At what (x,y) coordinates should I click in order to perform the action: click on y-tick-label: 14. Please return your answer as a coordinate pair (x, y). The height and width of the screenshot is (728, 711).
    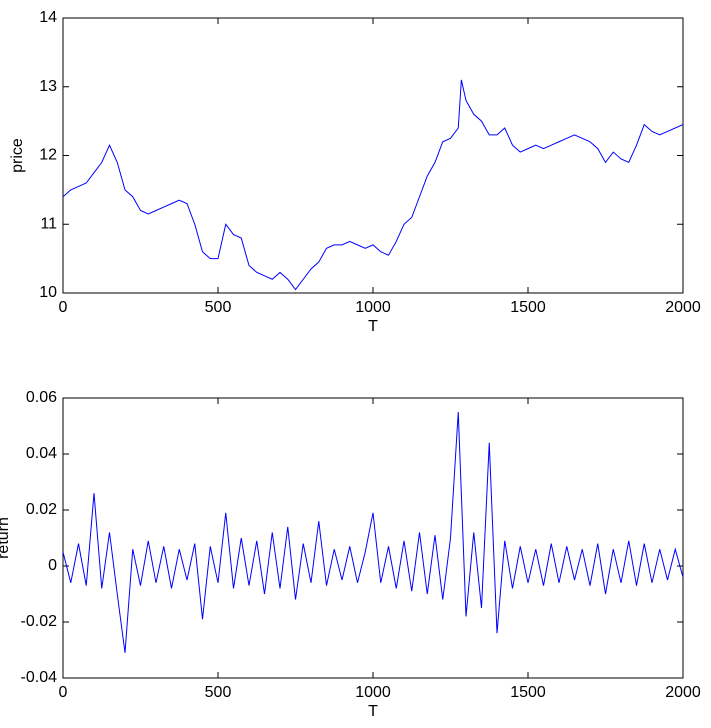
    Looking at the image, I should click on (48, 17).